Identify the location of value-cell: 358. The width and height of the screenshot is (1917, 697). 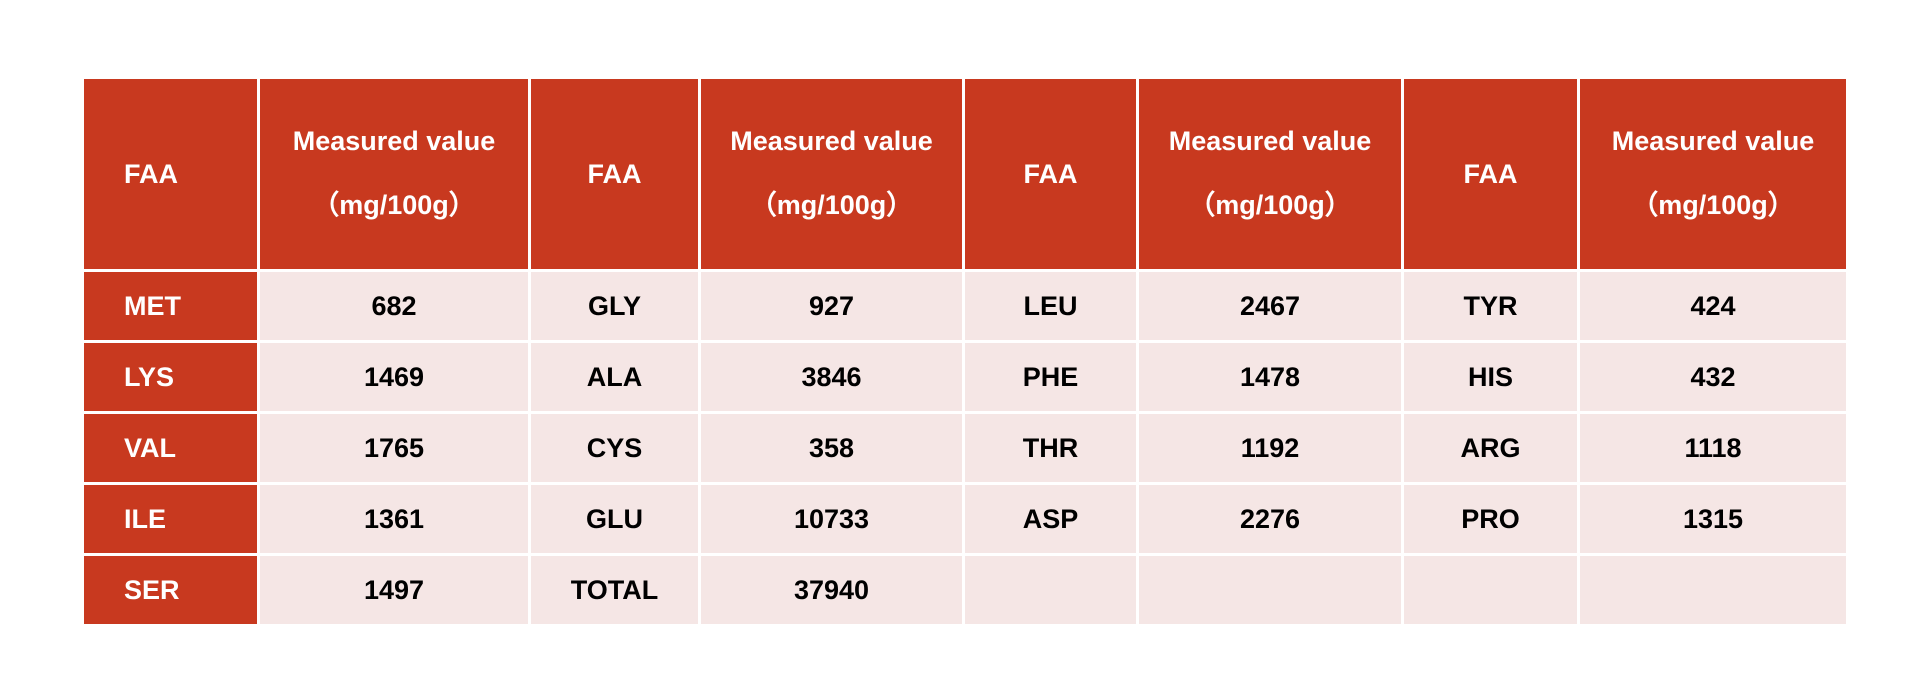
(831, 448).